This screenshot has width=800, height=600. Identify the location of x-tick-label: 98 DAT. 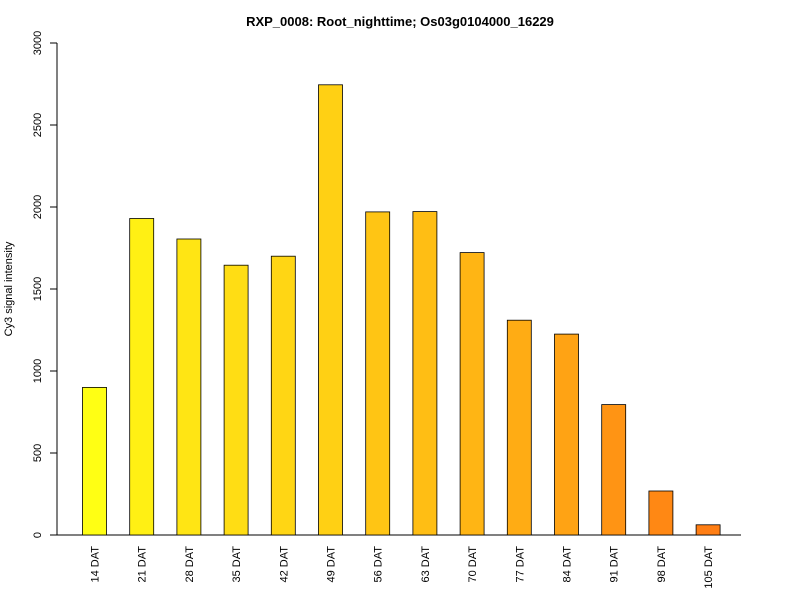
(662, 564).